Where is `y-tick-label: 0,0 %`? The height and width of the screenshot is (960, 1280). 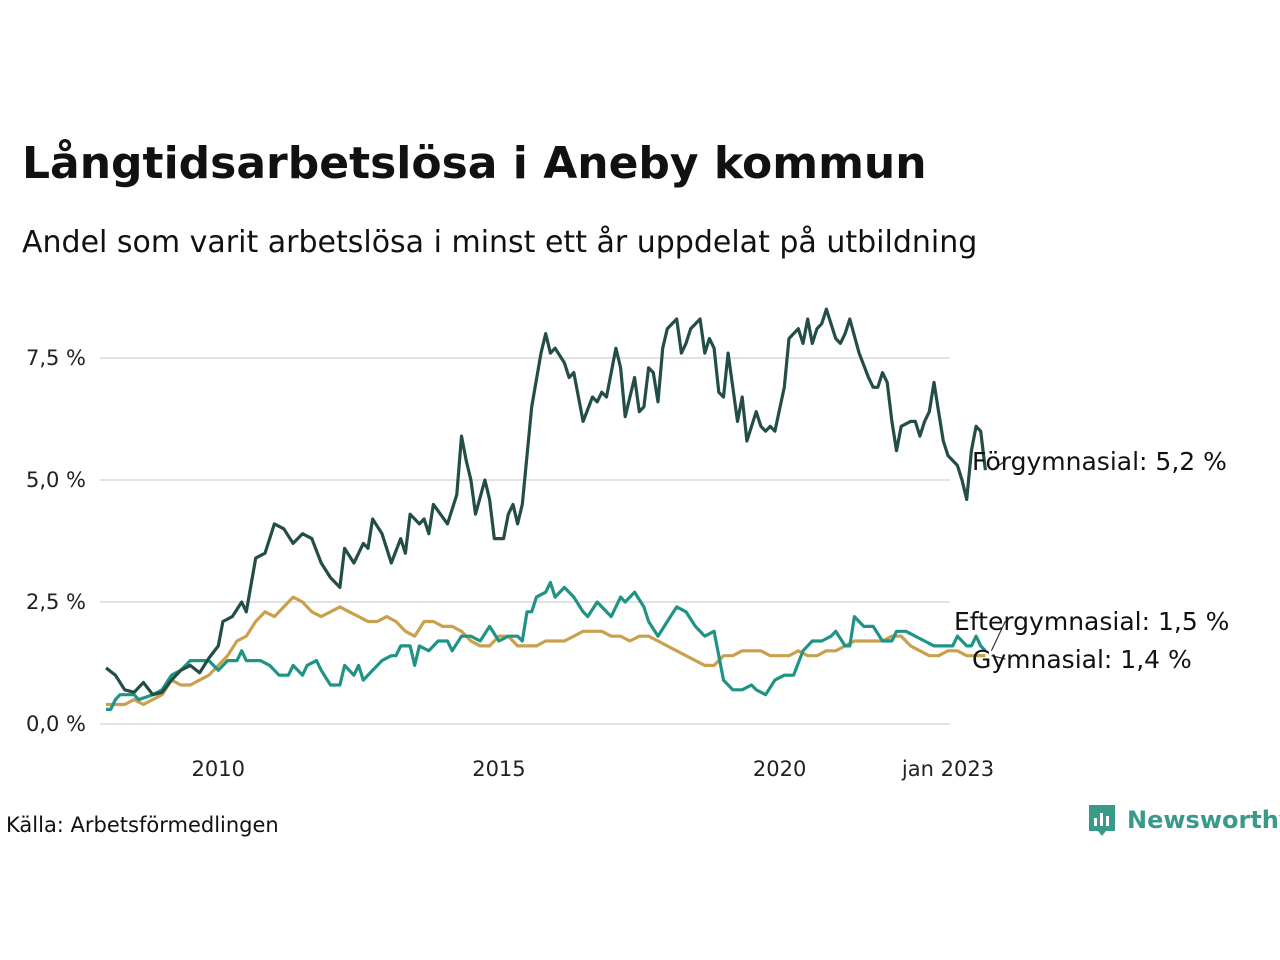 y-tick-label: 0,0 % is located at coordinates (56, 724).